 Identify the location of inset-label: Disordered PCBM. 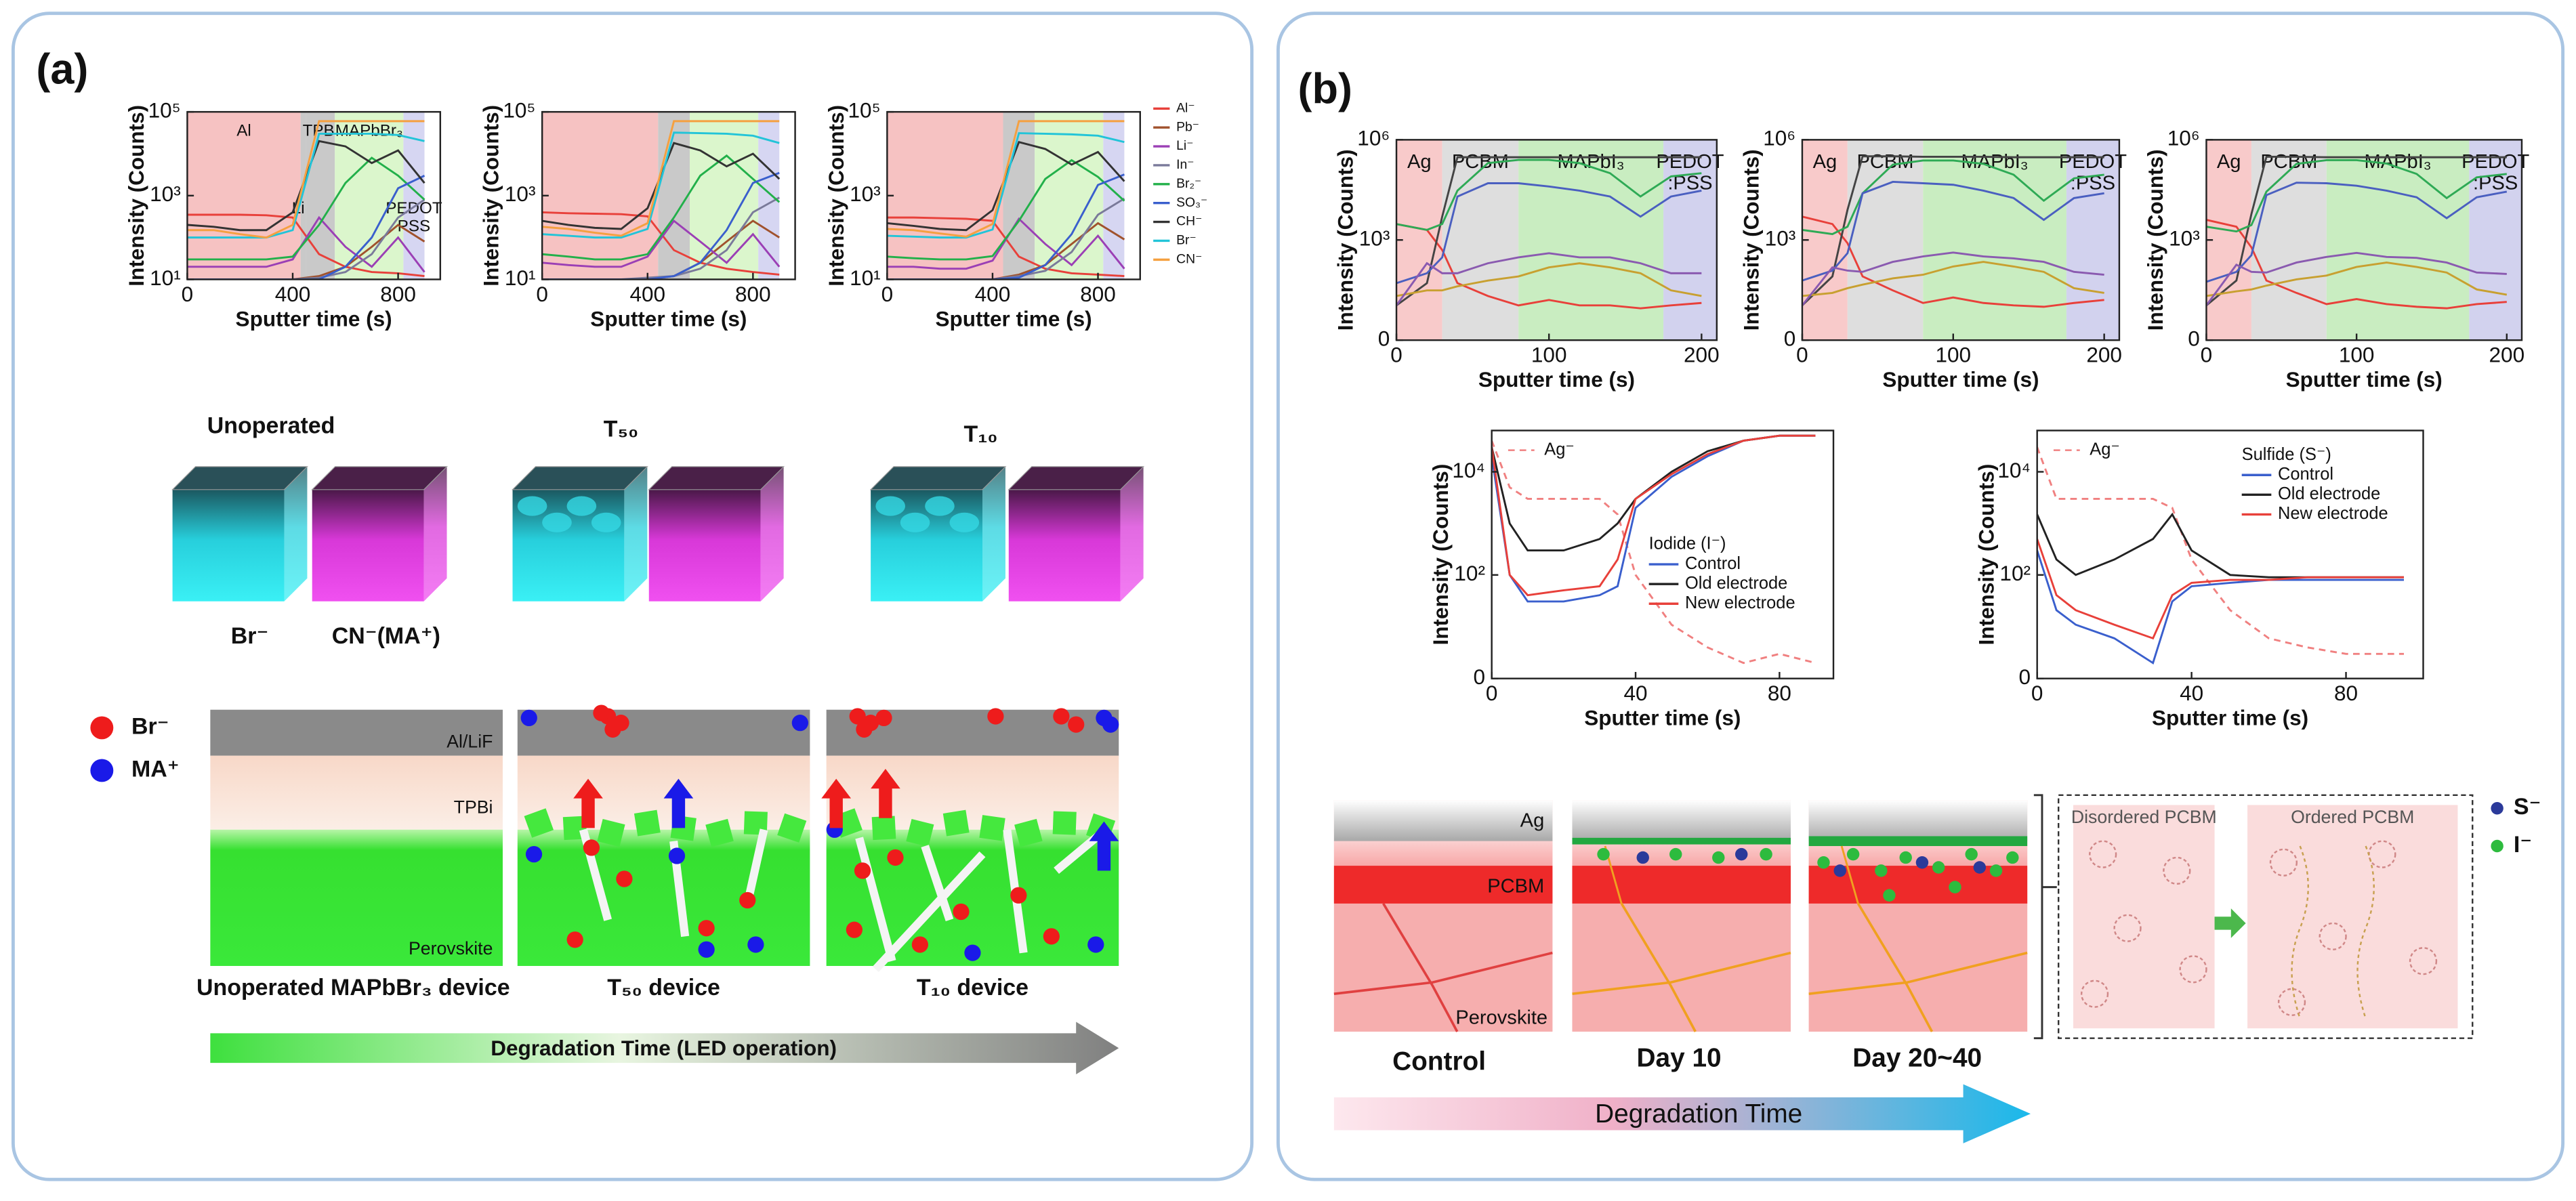
(2144, 817).